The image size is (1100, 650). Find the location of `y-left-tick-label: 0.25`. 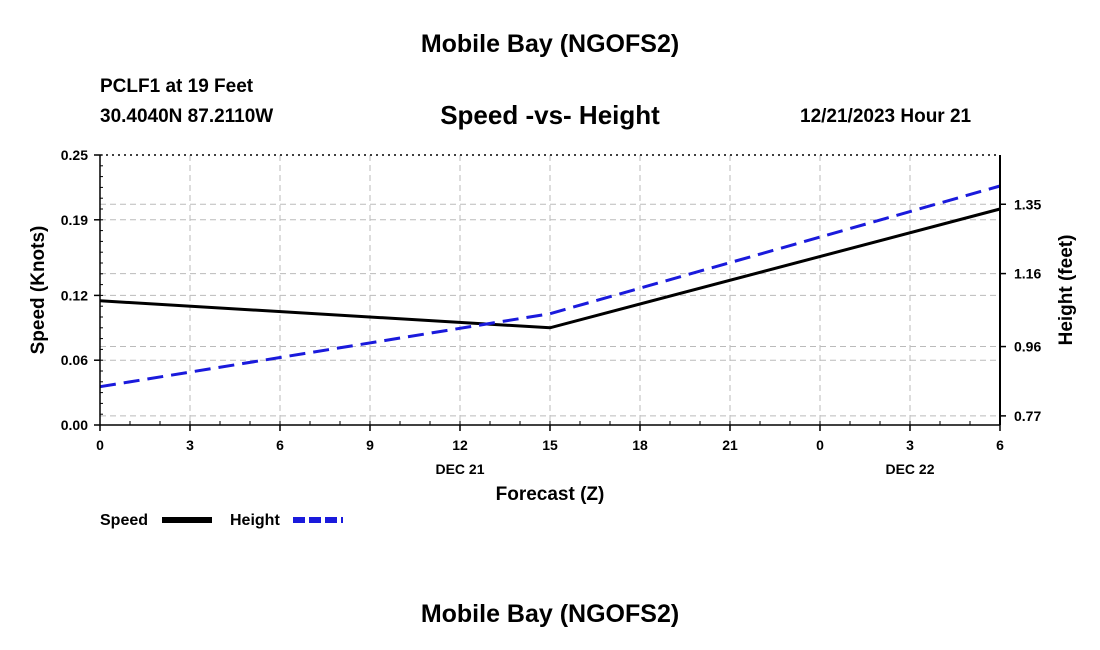

y-left-tick-label: 0.25 is located at coordinates (74, 155).